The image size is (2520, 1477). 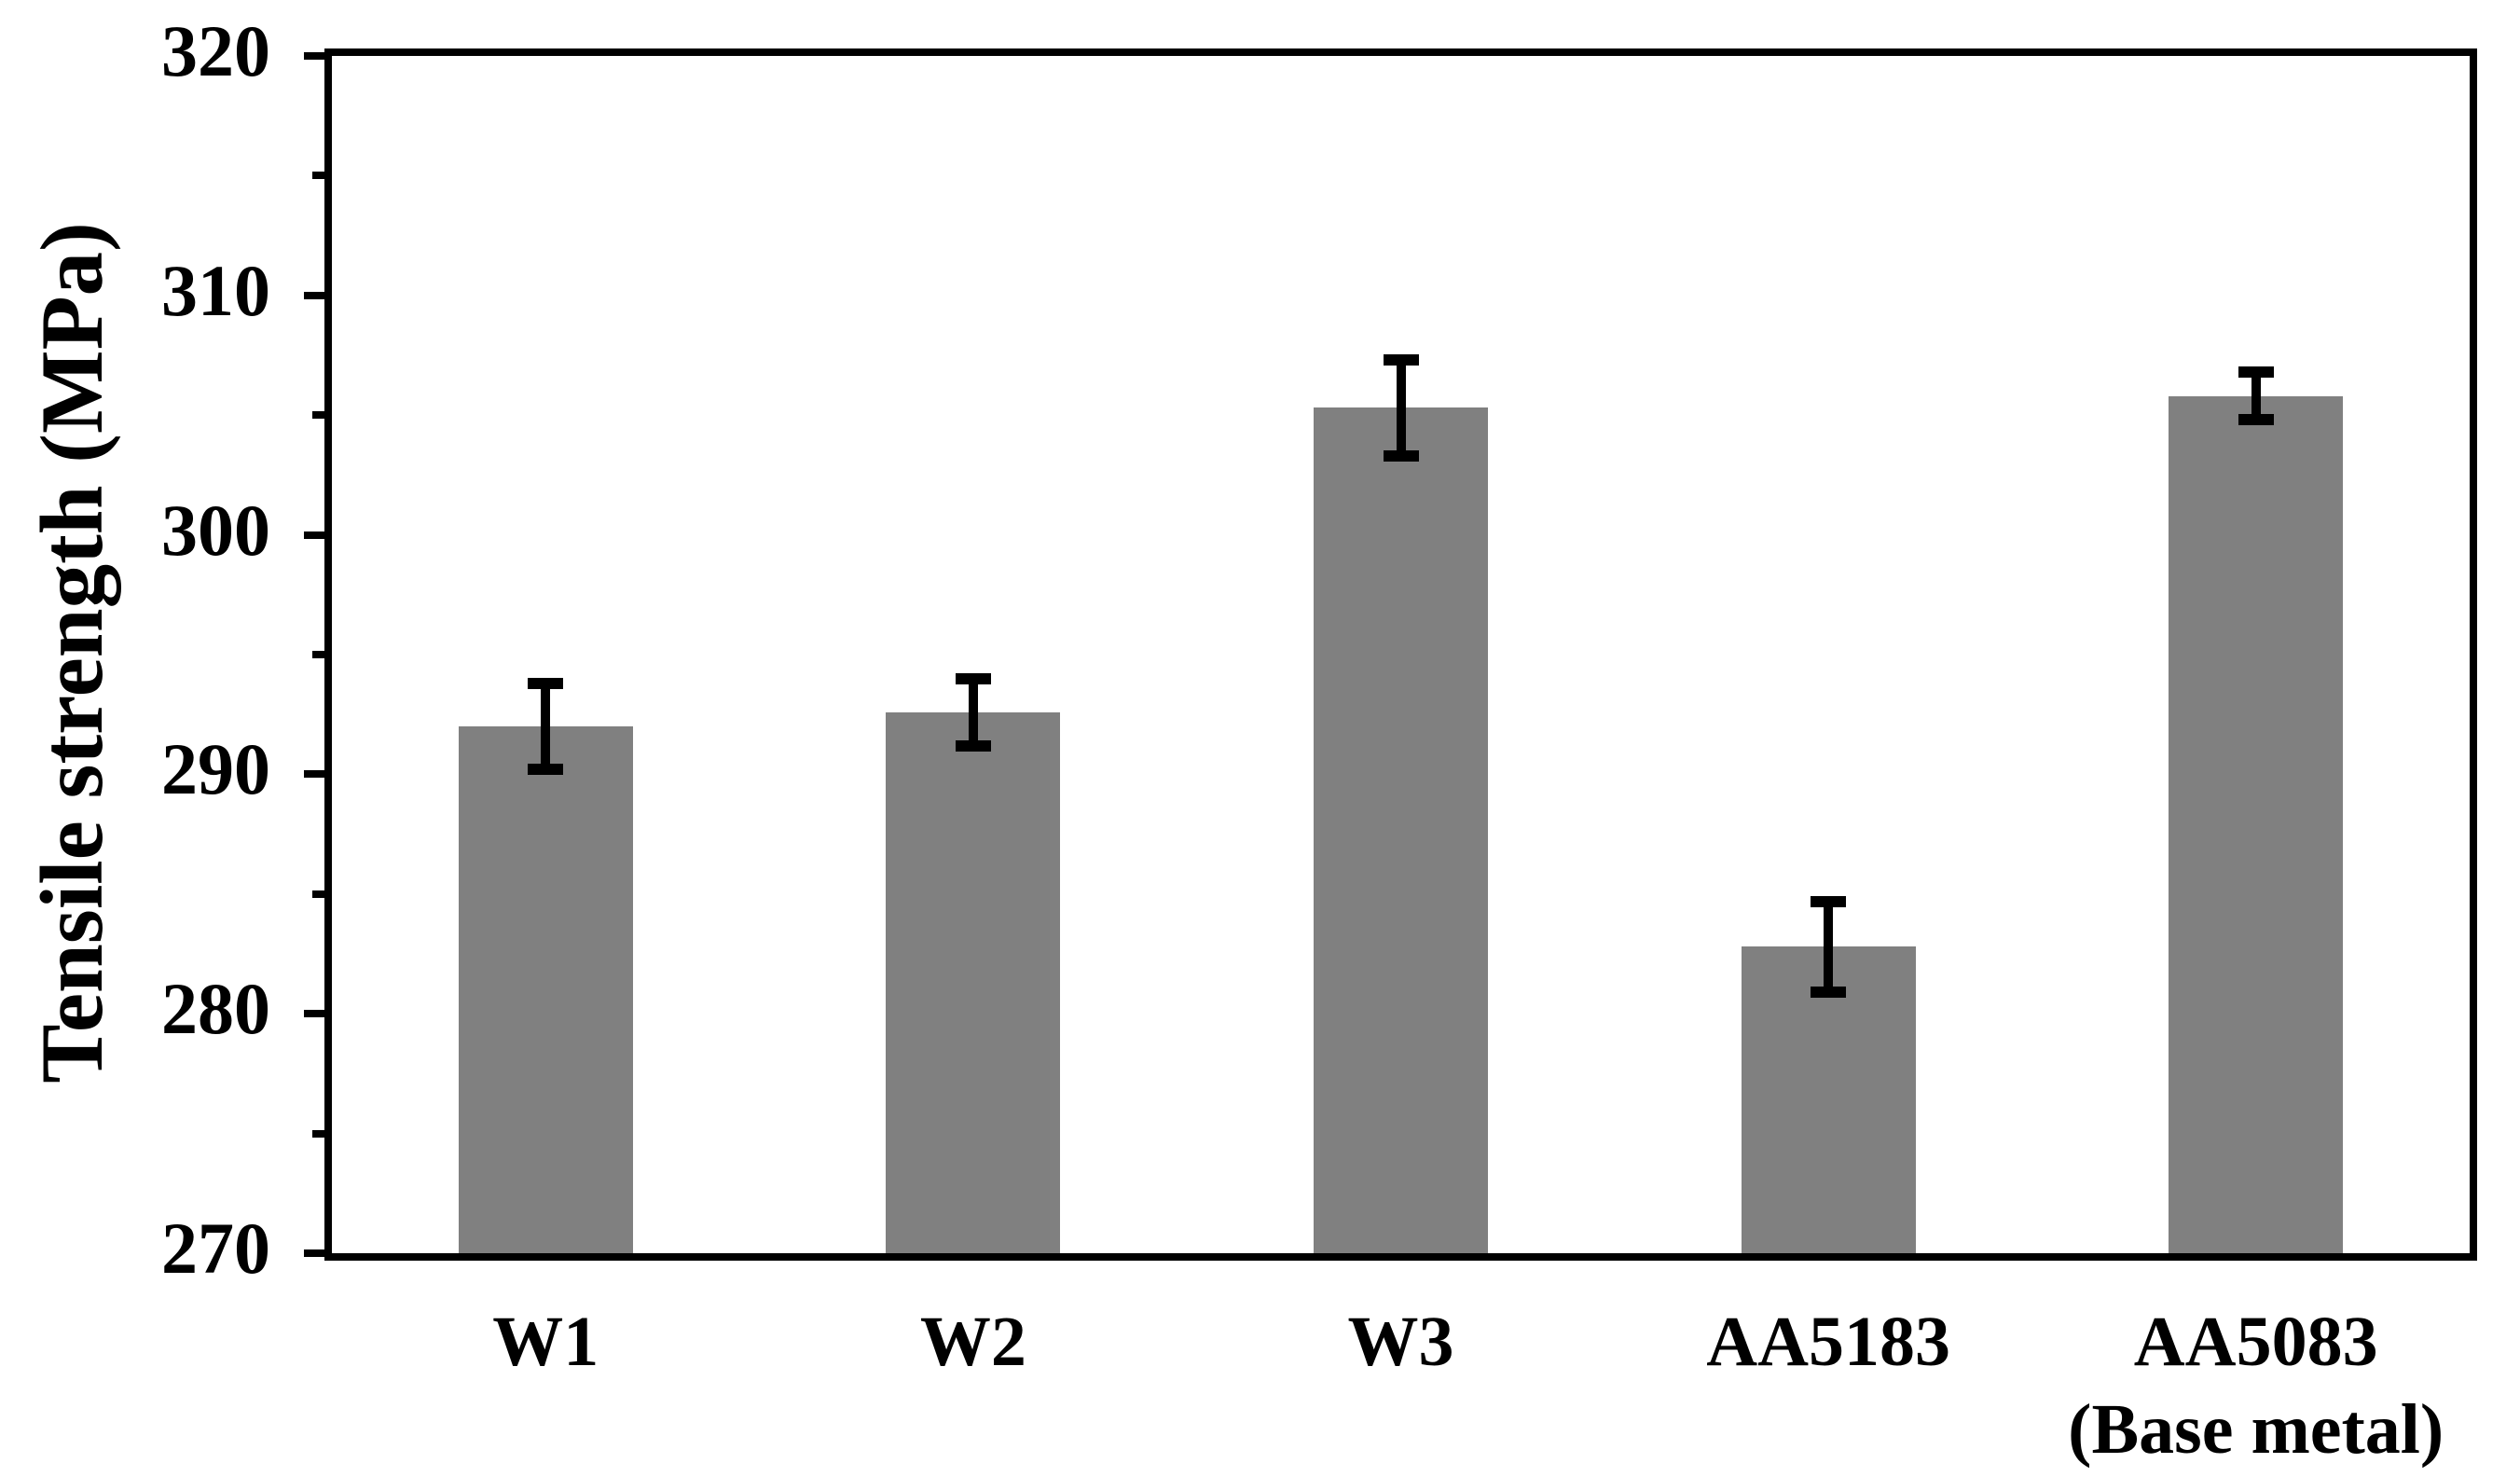 I want to click on y-tick-label: 300, so click(x=215, y=530).